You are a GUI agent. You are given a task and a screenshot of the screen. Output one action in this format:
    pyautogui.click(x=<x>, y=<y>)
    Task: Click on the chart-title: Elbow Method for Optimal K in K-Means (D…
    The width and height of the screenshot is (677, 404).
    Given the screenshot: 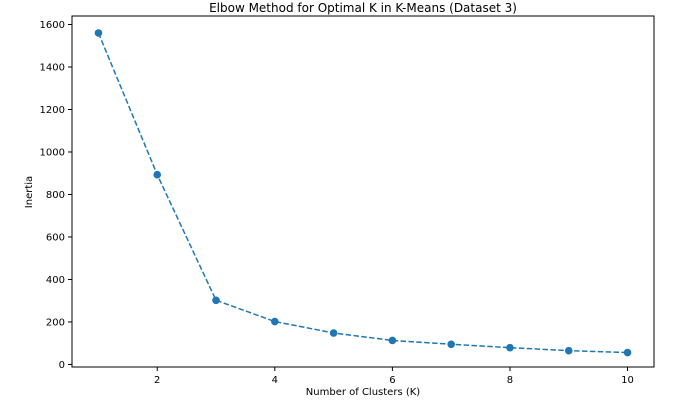 What is the action you would take?
    pyautogui.click(x=363, y=8)
    